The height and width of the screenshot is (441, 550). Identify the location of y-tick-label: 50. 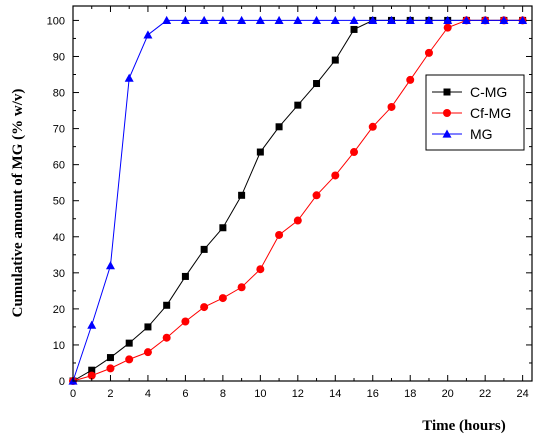
(59, 202).